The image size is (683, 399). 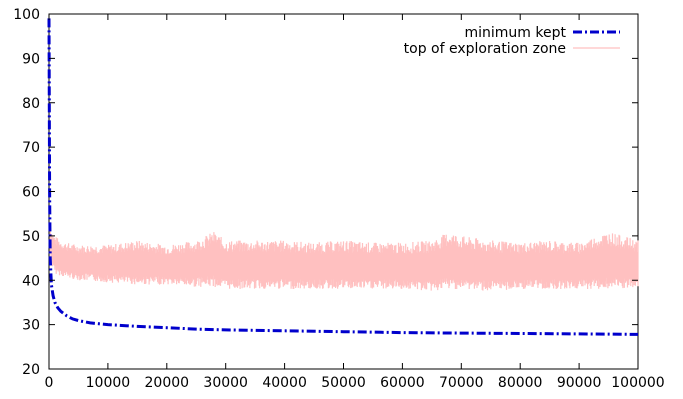 I want to click on x-tick-label: 70000, so click(x=461, y=383).